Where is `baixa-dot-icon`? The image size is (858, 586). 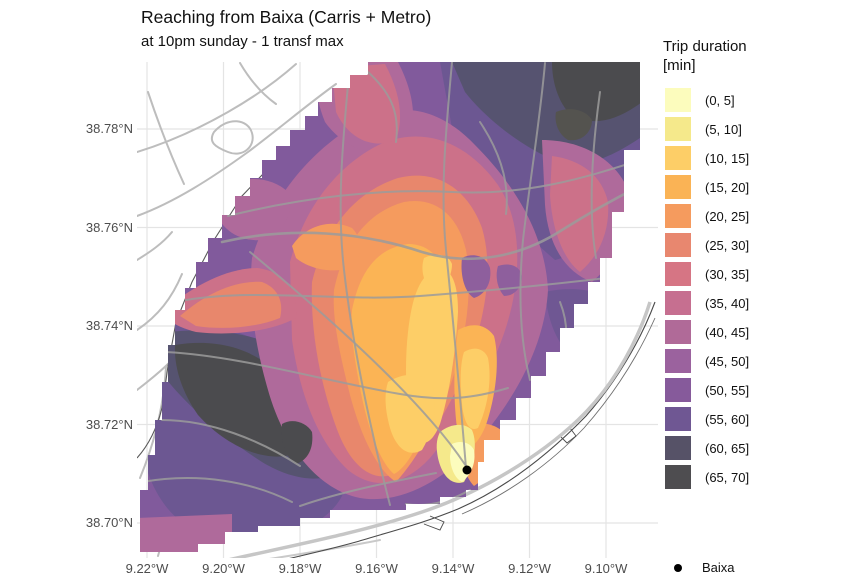
baixa-dot-icon is located at coordinates (678, 568).